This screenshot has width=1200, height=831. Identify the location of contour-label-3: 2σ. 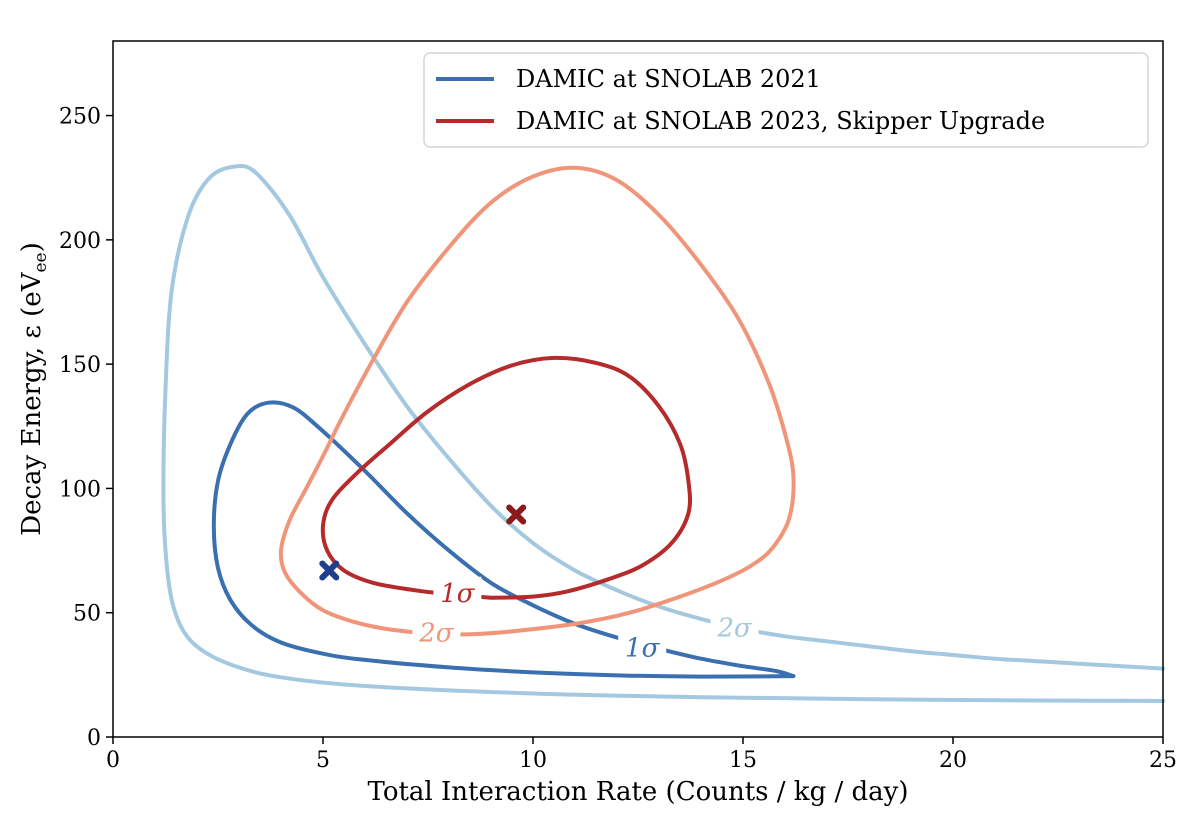
(734, 629).